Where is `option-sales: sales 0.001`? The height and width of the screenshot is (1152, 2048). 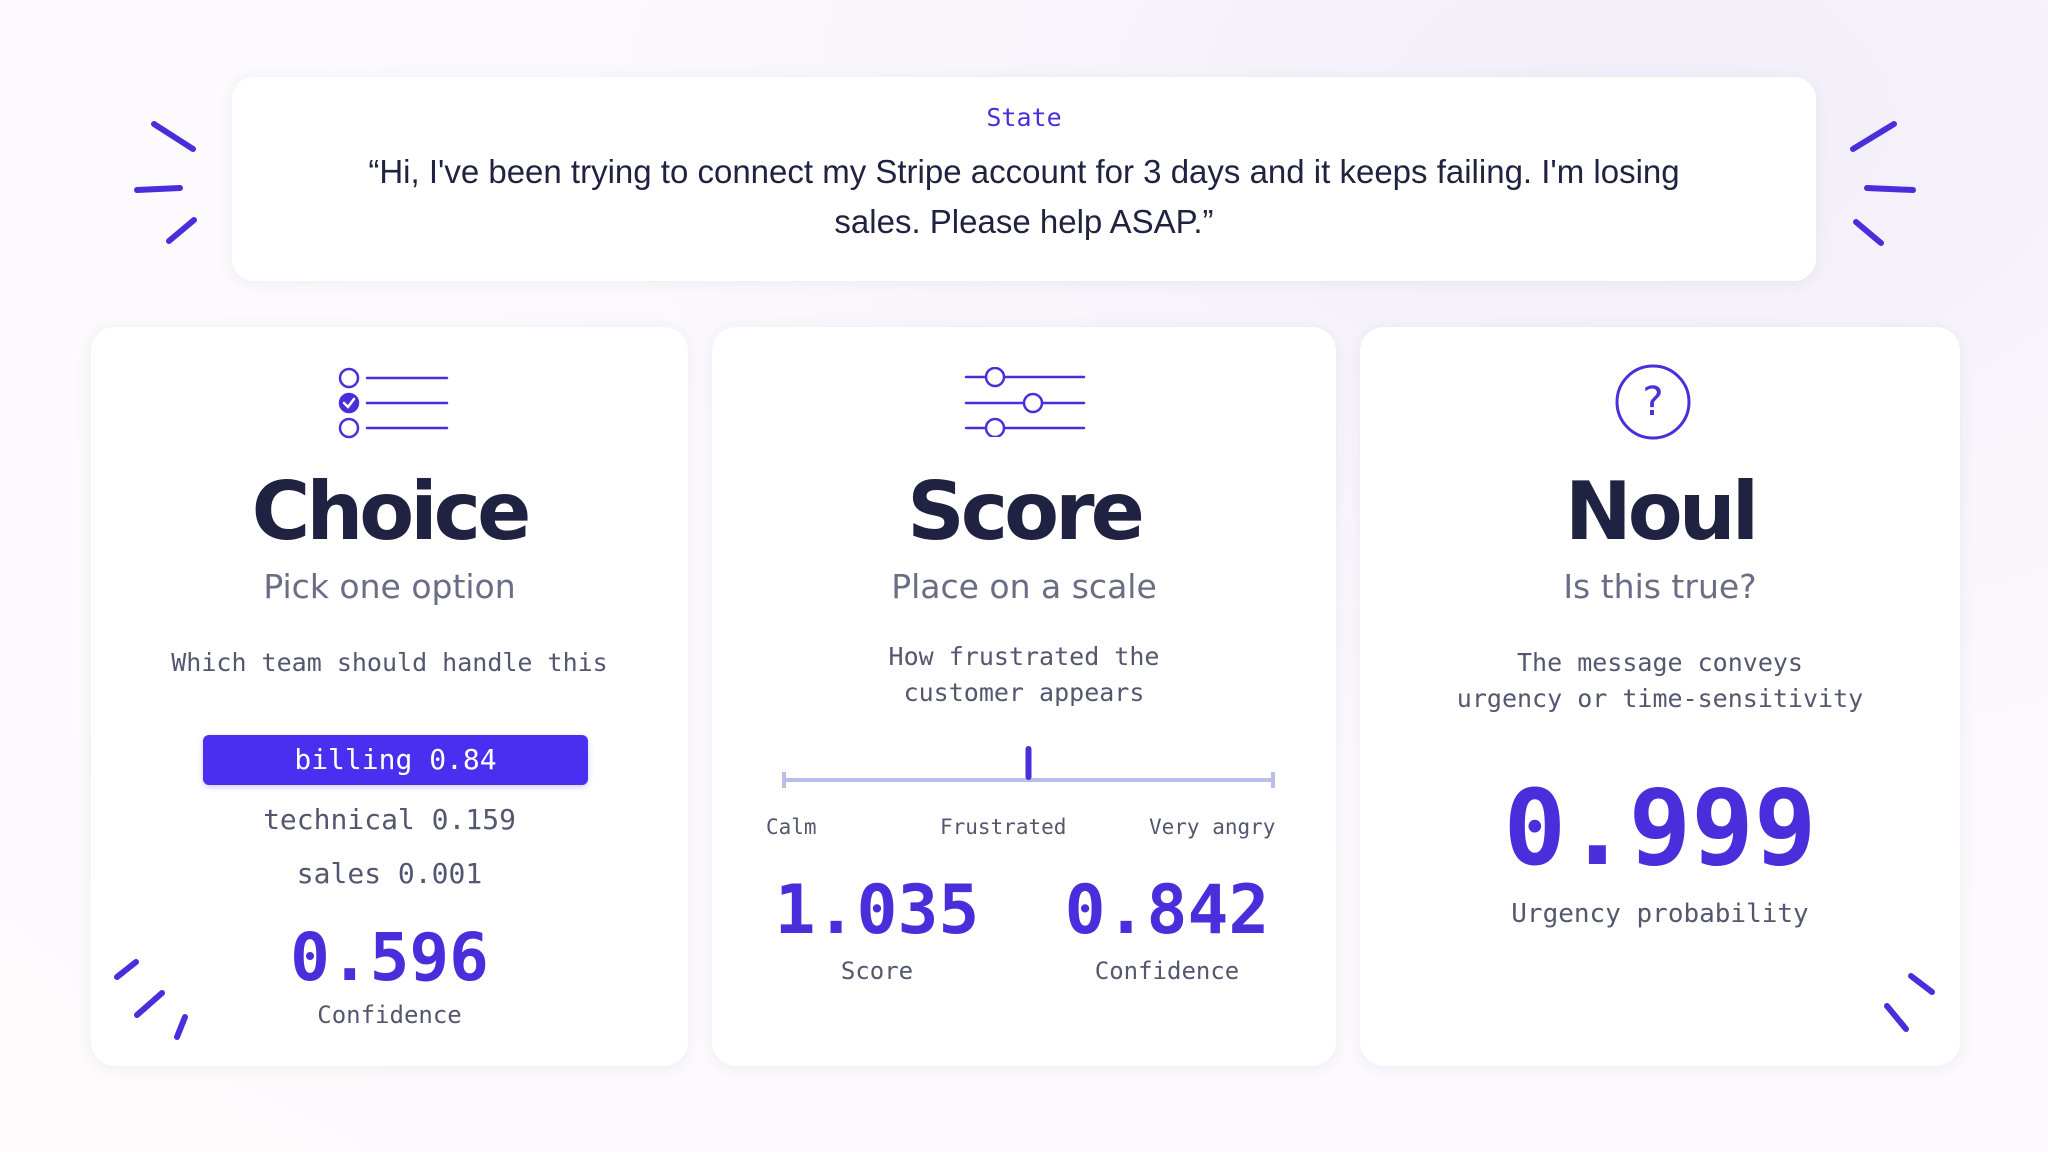 option-sales: sales 0.001 is located at coordinates (389, 873).